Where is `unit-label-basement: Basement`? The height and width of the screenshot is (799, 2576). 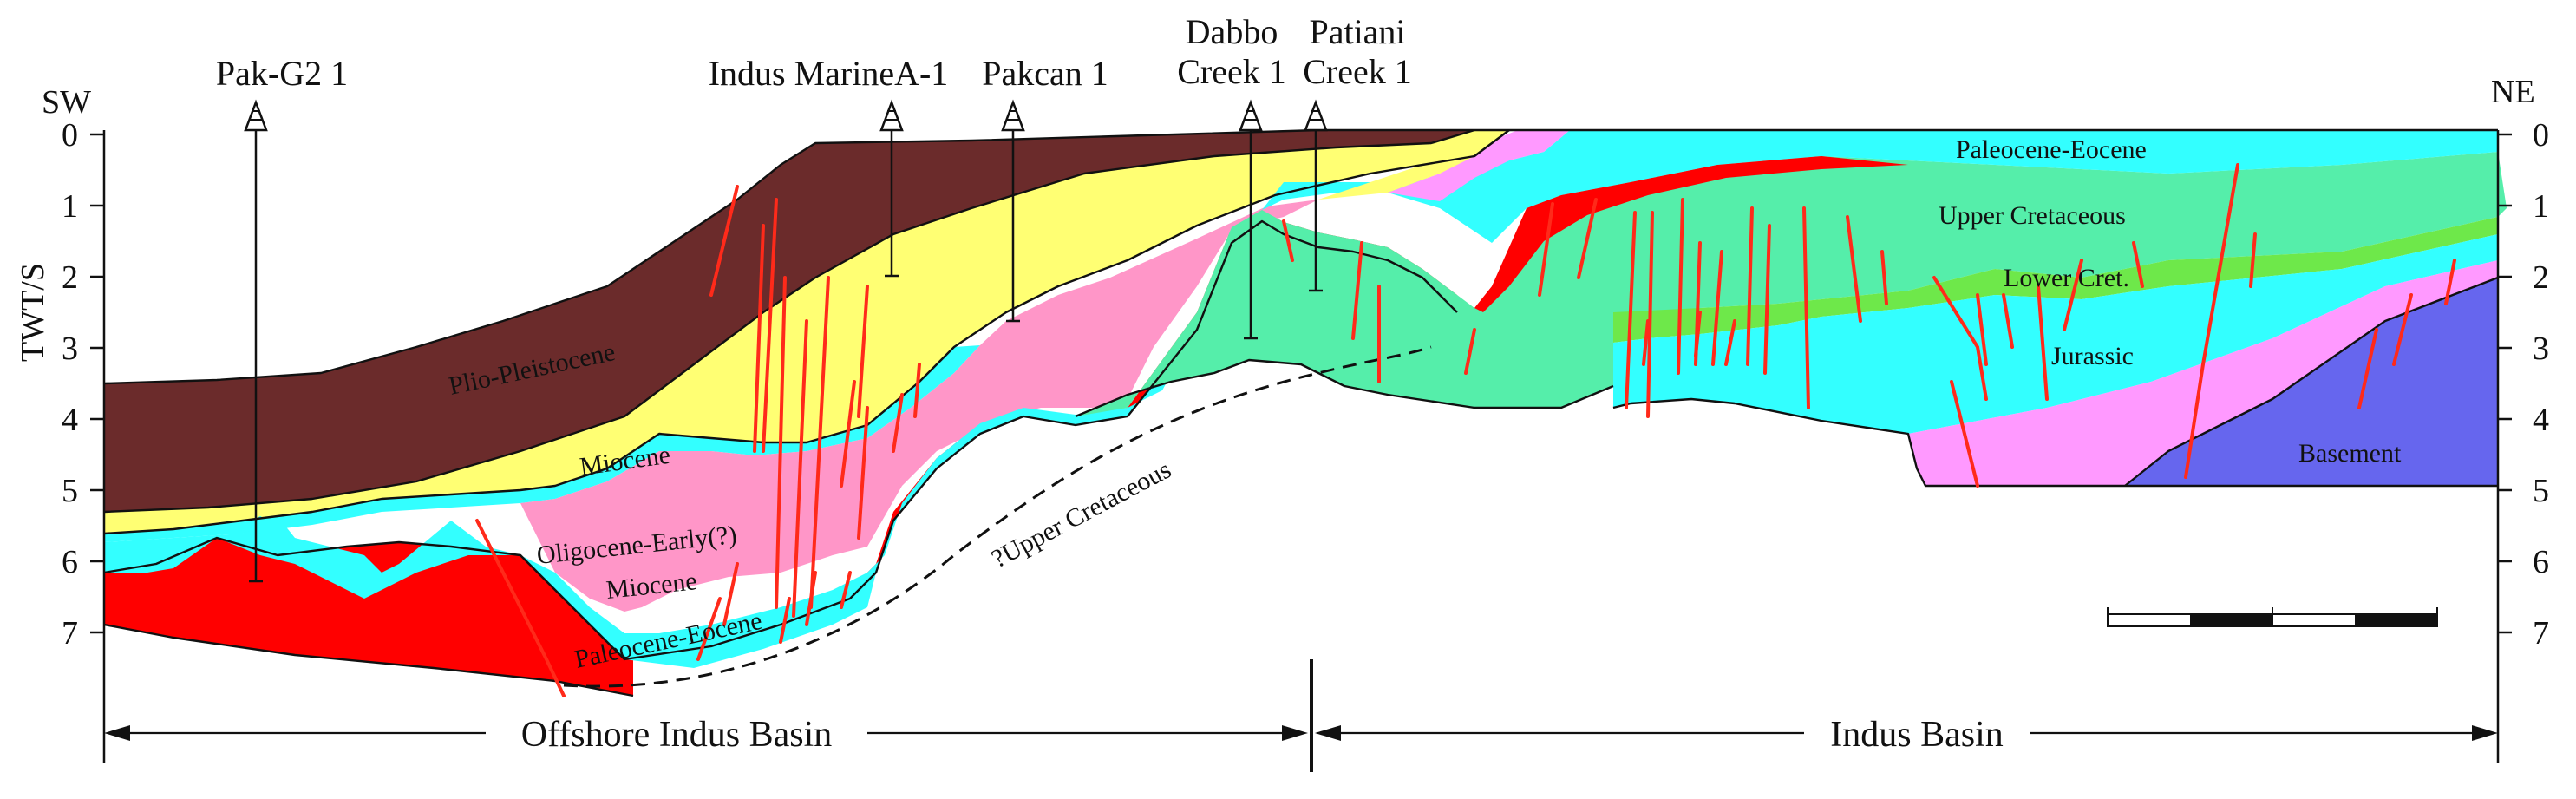 unit-label-basement: Basement is located at coordinates (2350, 454).